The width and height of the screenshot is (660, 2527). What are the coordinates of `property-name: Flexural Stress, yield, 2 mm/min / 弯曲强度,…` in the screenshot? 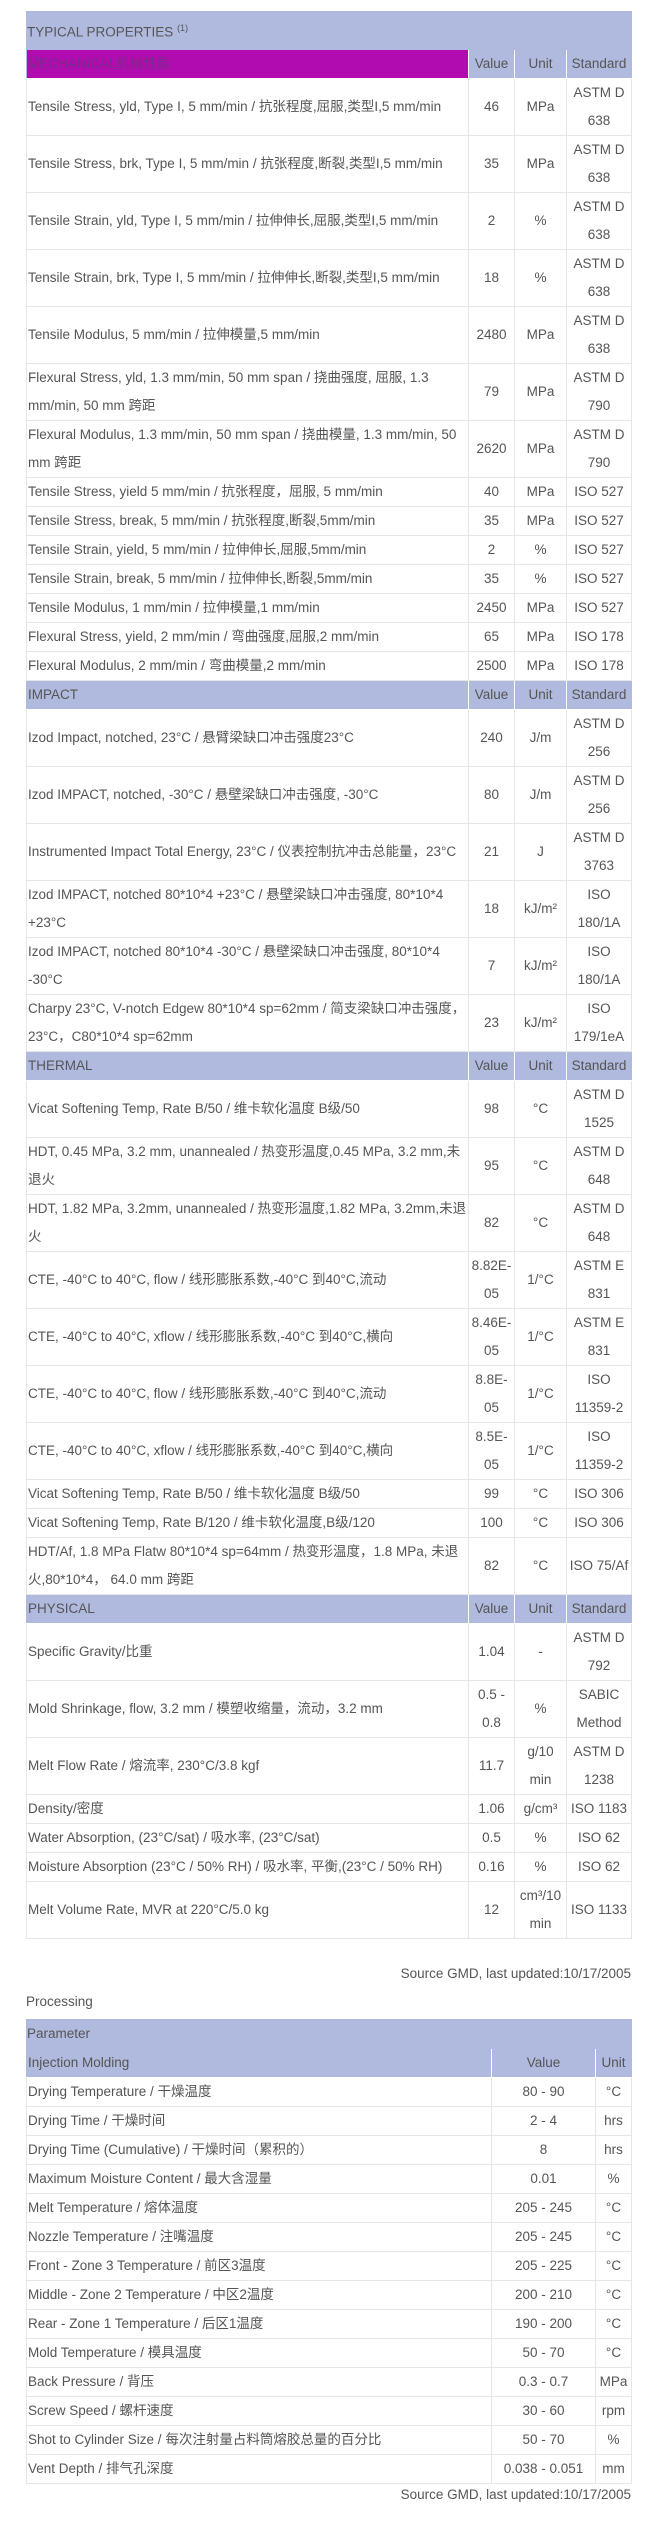 It's located at (247, 636).